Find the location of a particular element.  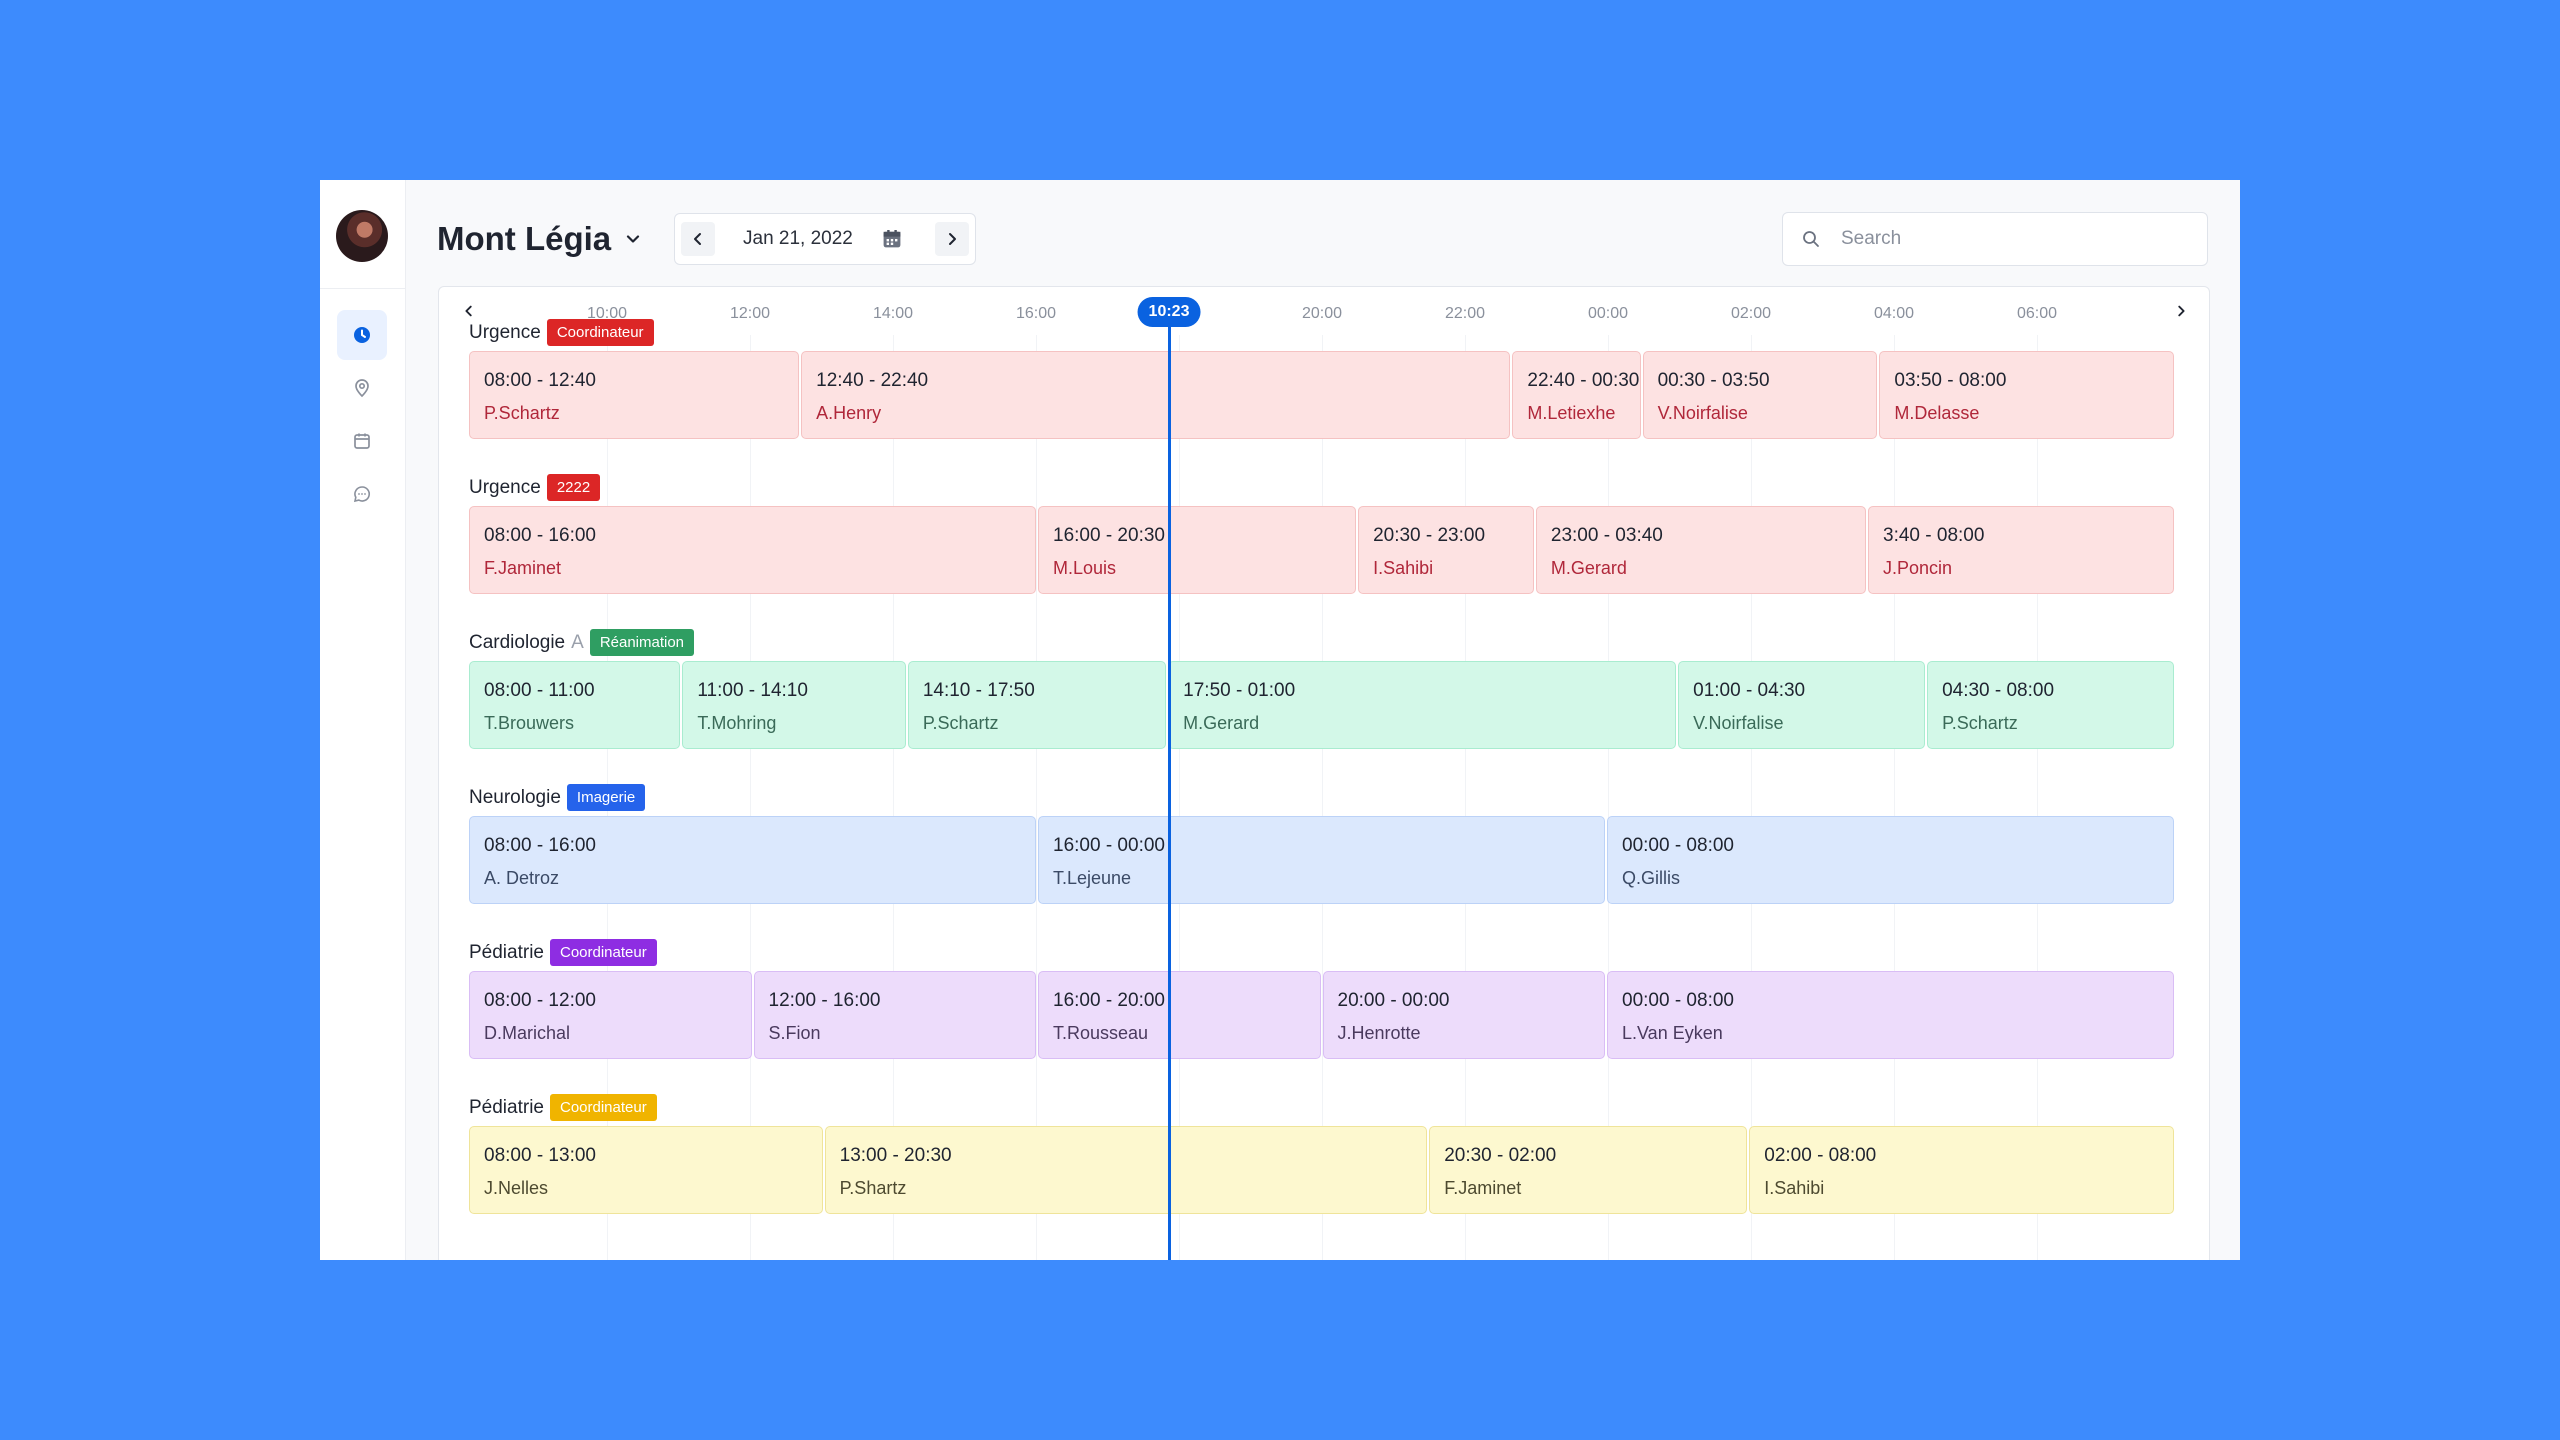

shift-block: 12:40 - 22:40 A.Henry is located at coordinates (1156, 395).